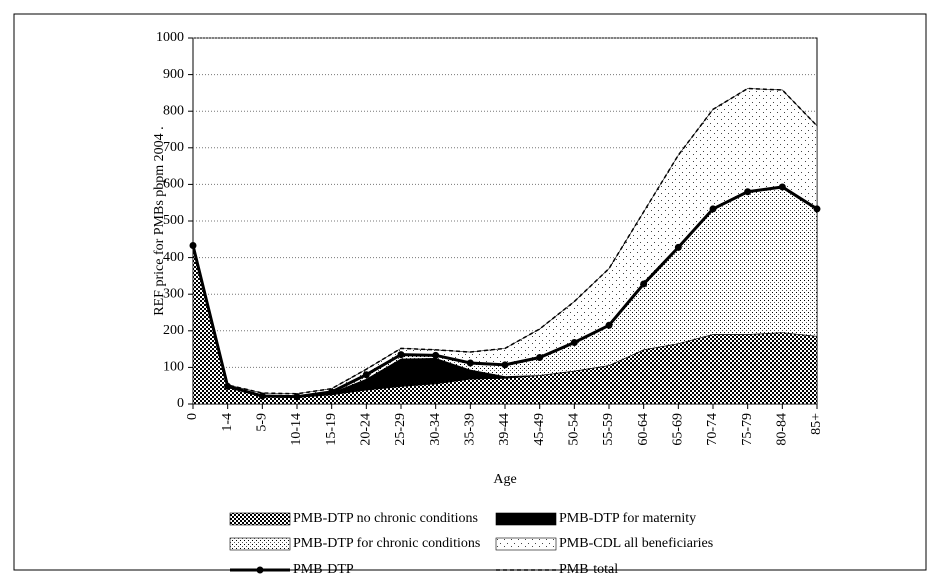 The width and height of the screenshot is (940, 584). I want to click on legend-label: PMB-DTP for chronic conditions, so click(386, 543).